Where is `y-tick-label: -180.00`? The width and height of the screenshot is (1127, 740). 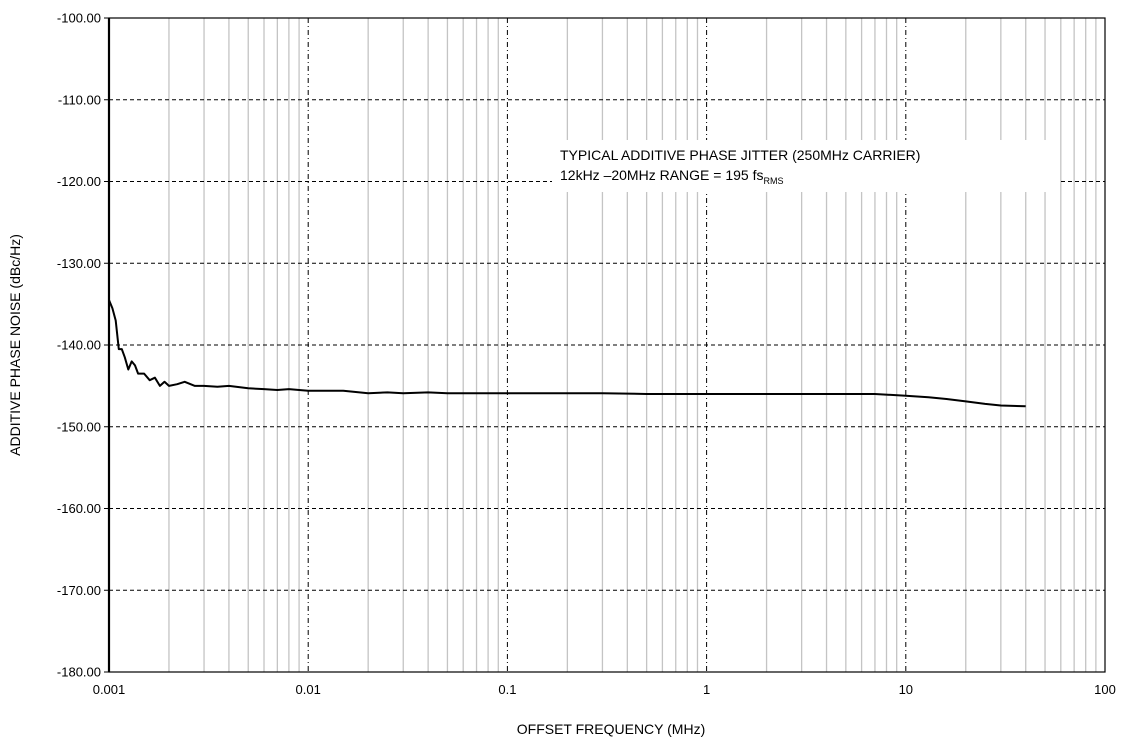
y-tick-label: -180.00 is located at coordinates (79, 672).